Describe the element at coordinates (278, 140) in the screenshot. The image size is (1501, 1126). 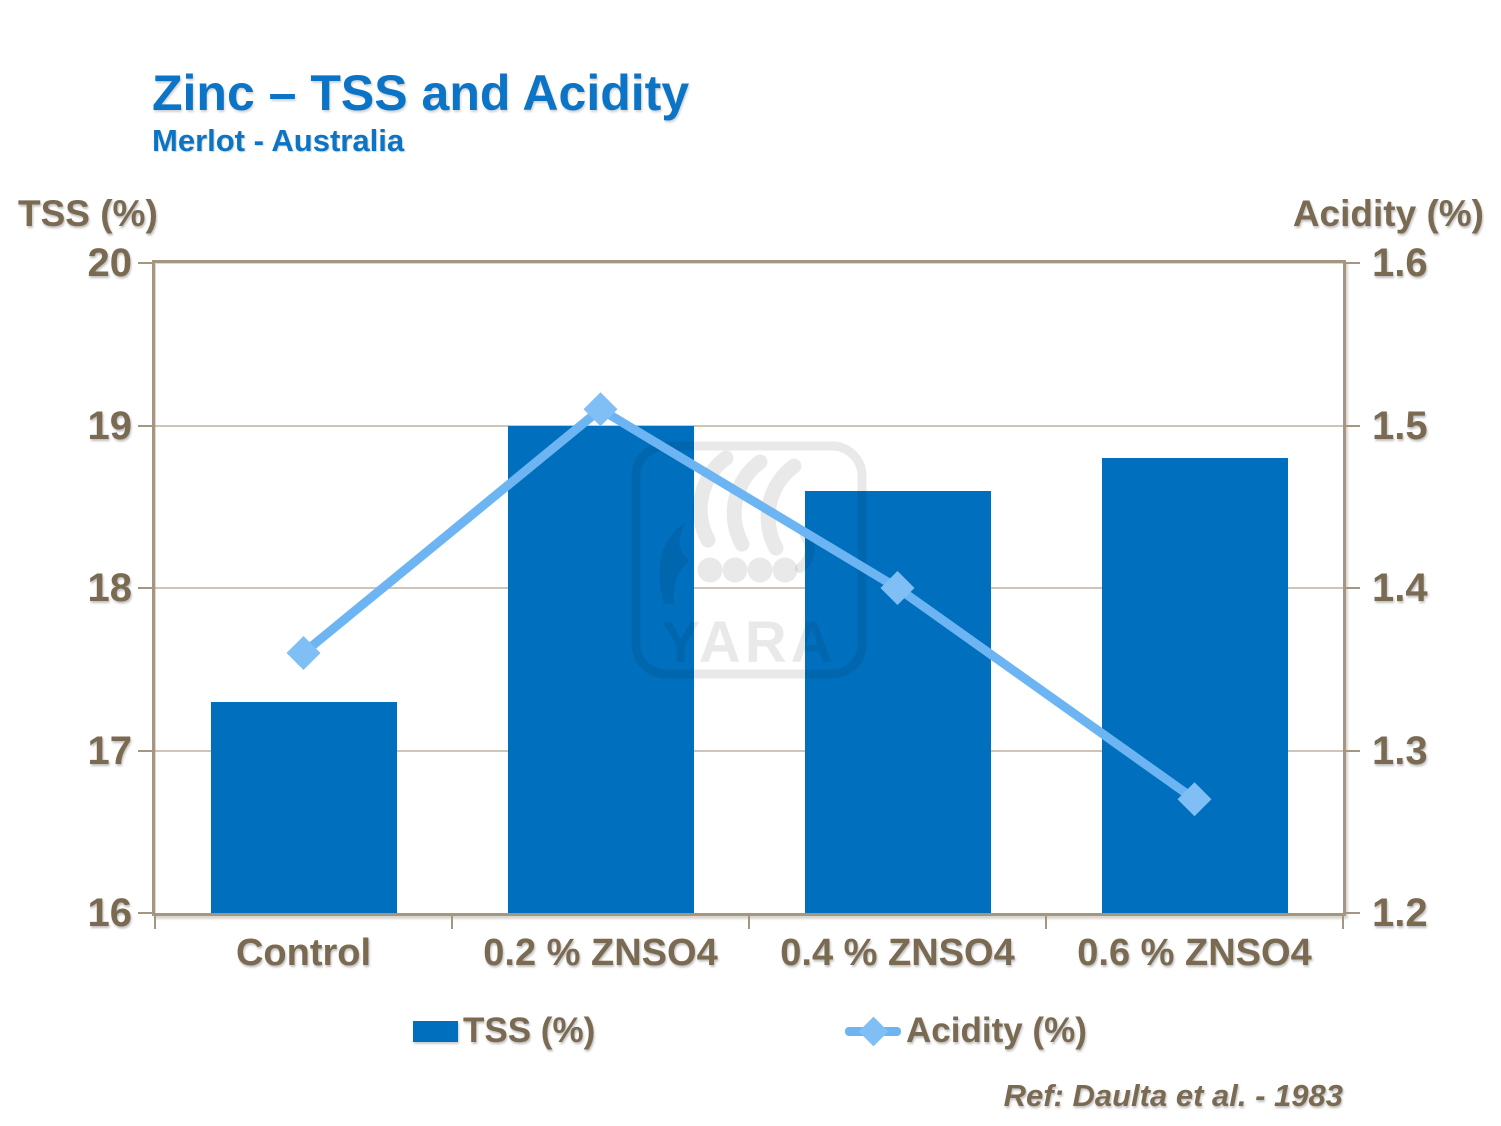
I see `chart-subtitle: Merlot - Australia` at that location.